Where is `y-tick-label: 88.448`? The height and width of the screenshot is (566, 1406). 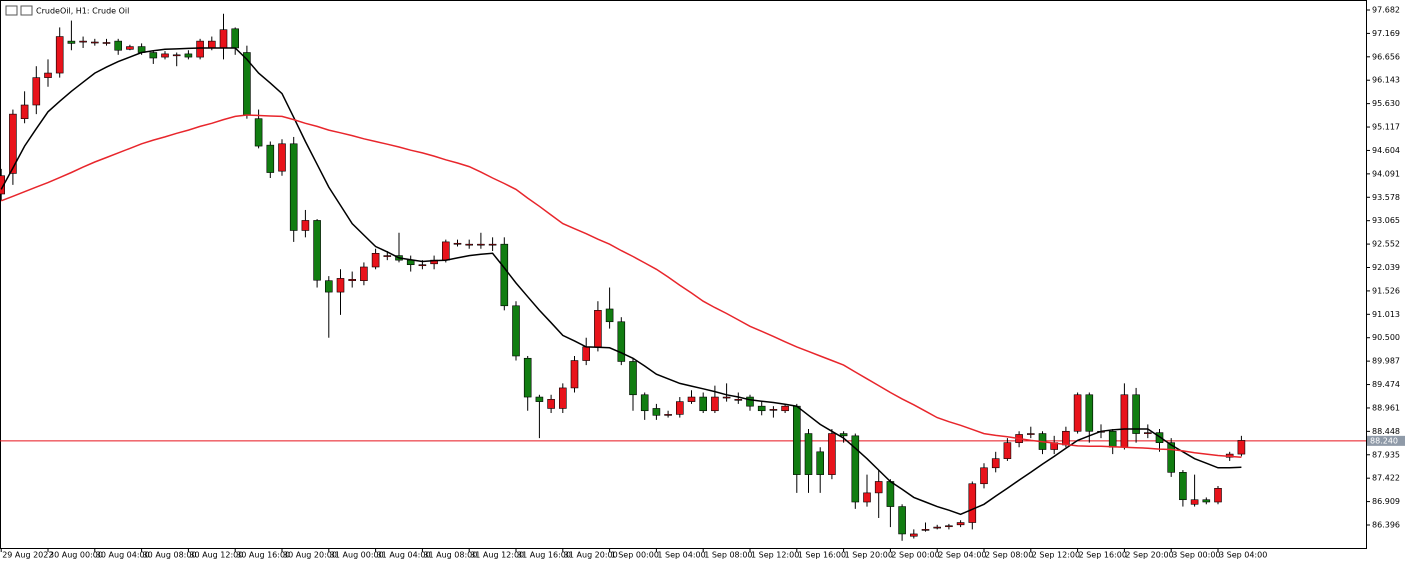
y-tick-label: 88.448 is located at coordinates (1386, 431).